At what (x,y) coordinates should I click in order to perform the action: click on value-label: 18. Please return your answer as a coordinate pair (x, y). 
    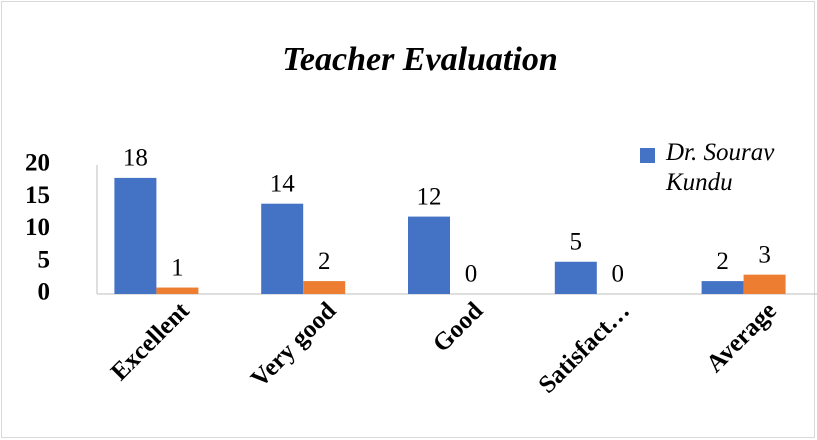
    Looking at the image, I should click on (135, 158).